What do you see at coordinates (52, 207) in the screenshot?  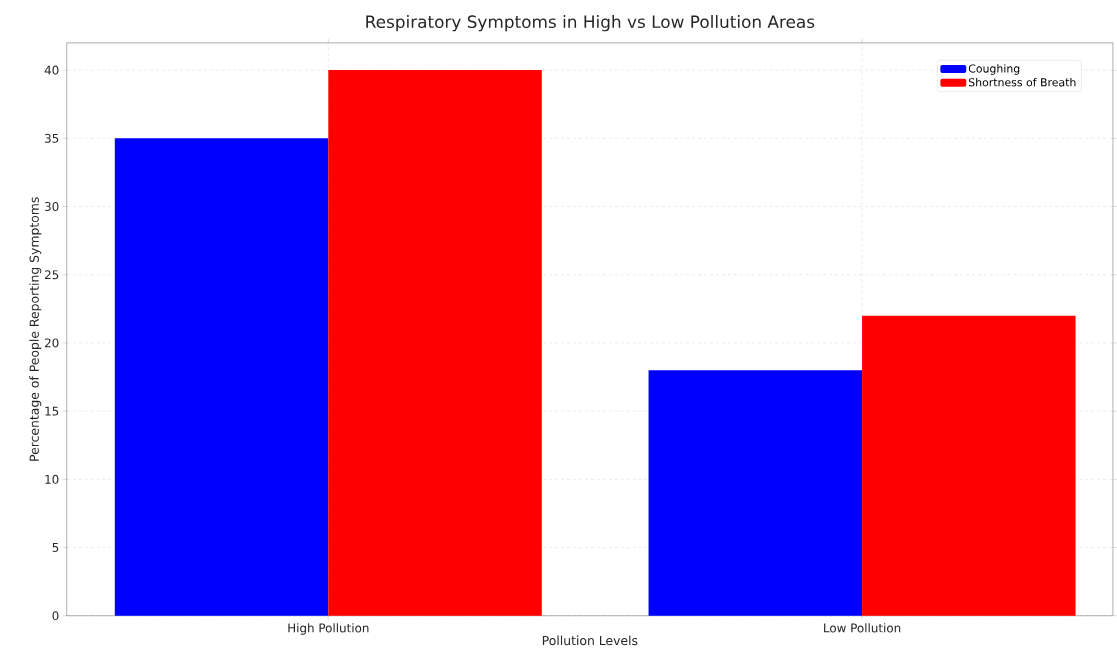 I see `y-tick-label: 30` at bounding box center [52, 207].